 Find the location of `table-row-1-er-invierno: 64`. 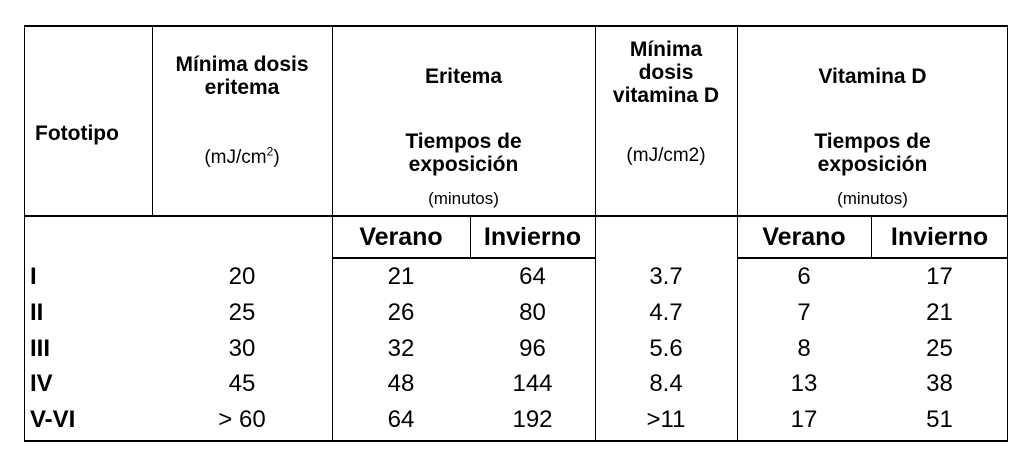

table-row-1-er-invierno: 64 is located at coordinates (532, 276).